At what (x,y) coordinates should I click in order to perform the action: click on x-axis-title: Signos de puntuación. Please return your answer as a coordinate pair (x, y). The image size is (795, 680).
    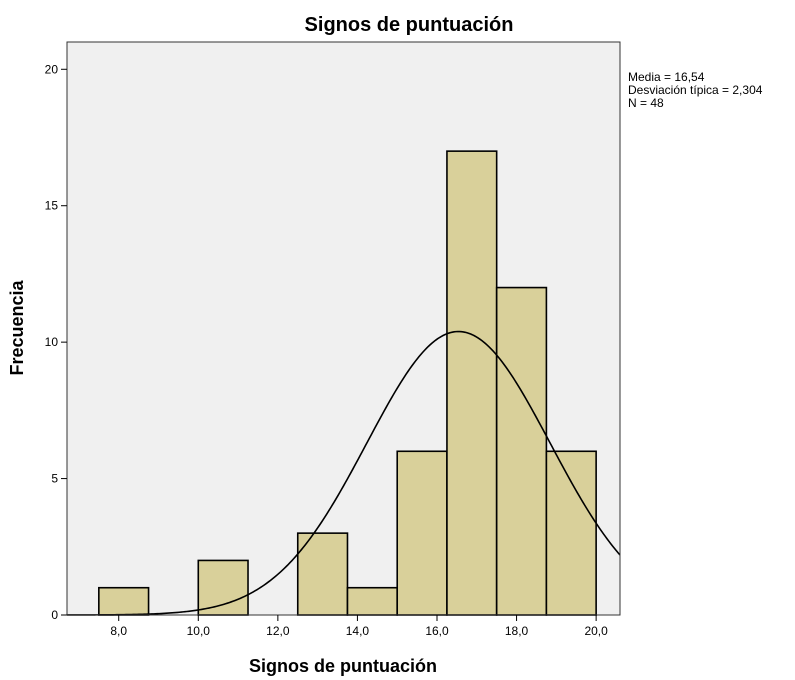
    Looking at the image, I should click on (343, 666).